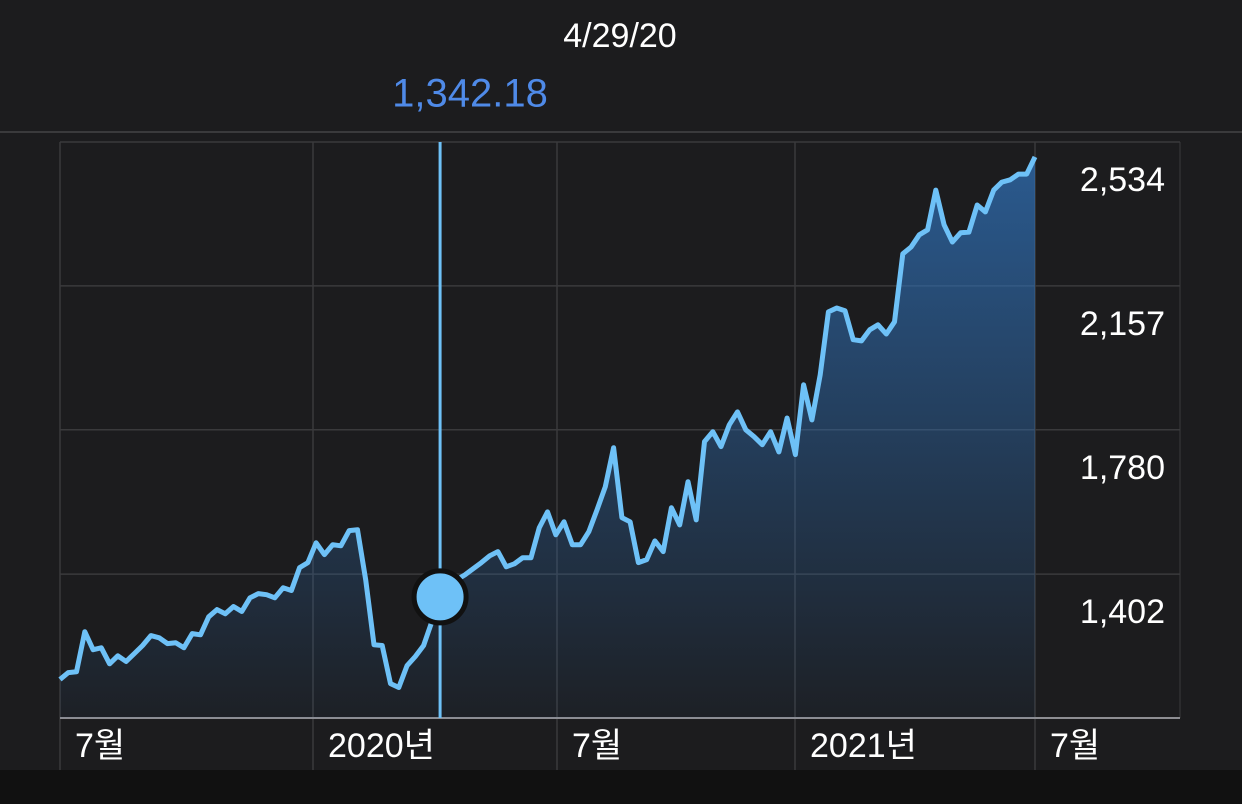 Image resolution: width=1242 pixels, height=804 pixels. Describe the element at coordinates (619, 36) in the screenshot. I see `selected-date: 4/29/20` at that location.